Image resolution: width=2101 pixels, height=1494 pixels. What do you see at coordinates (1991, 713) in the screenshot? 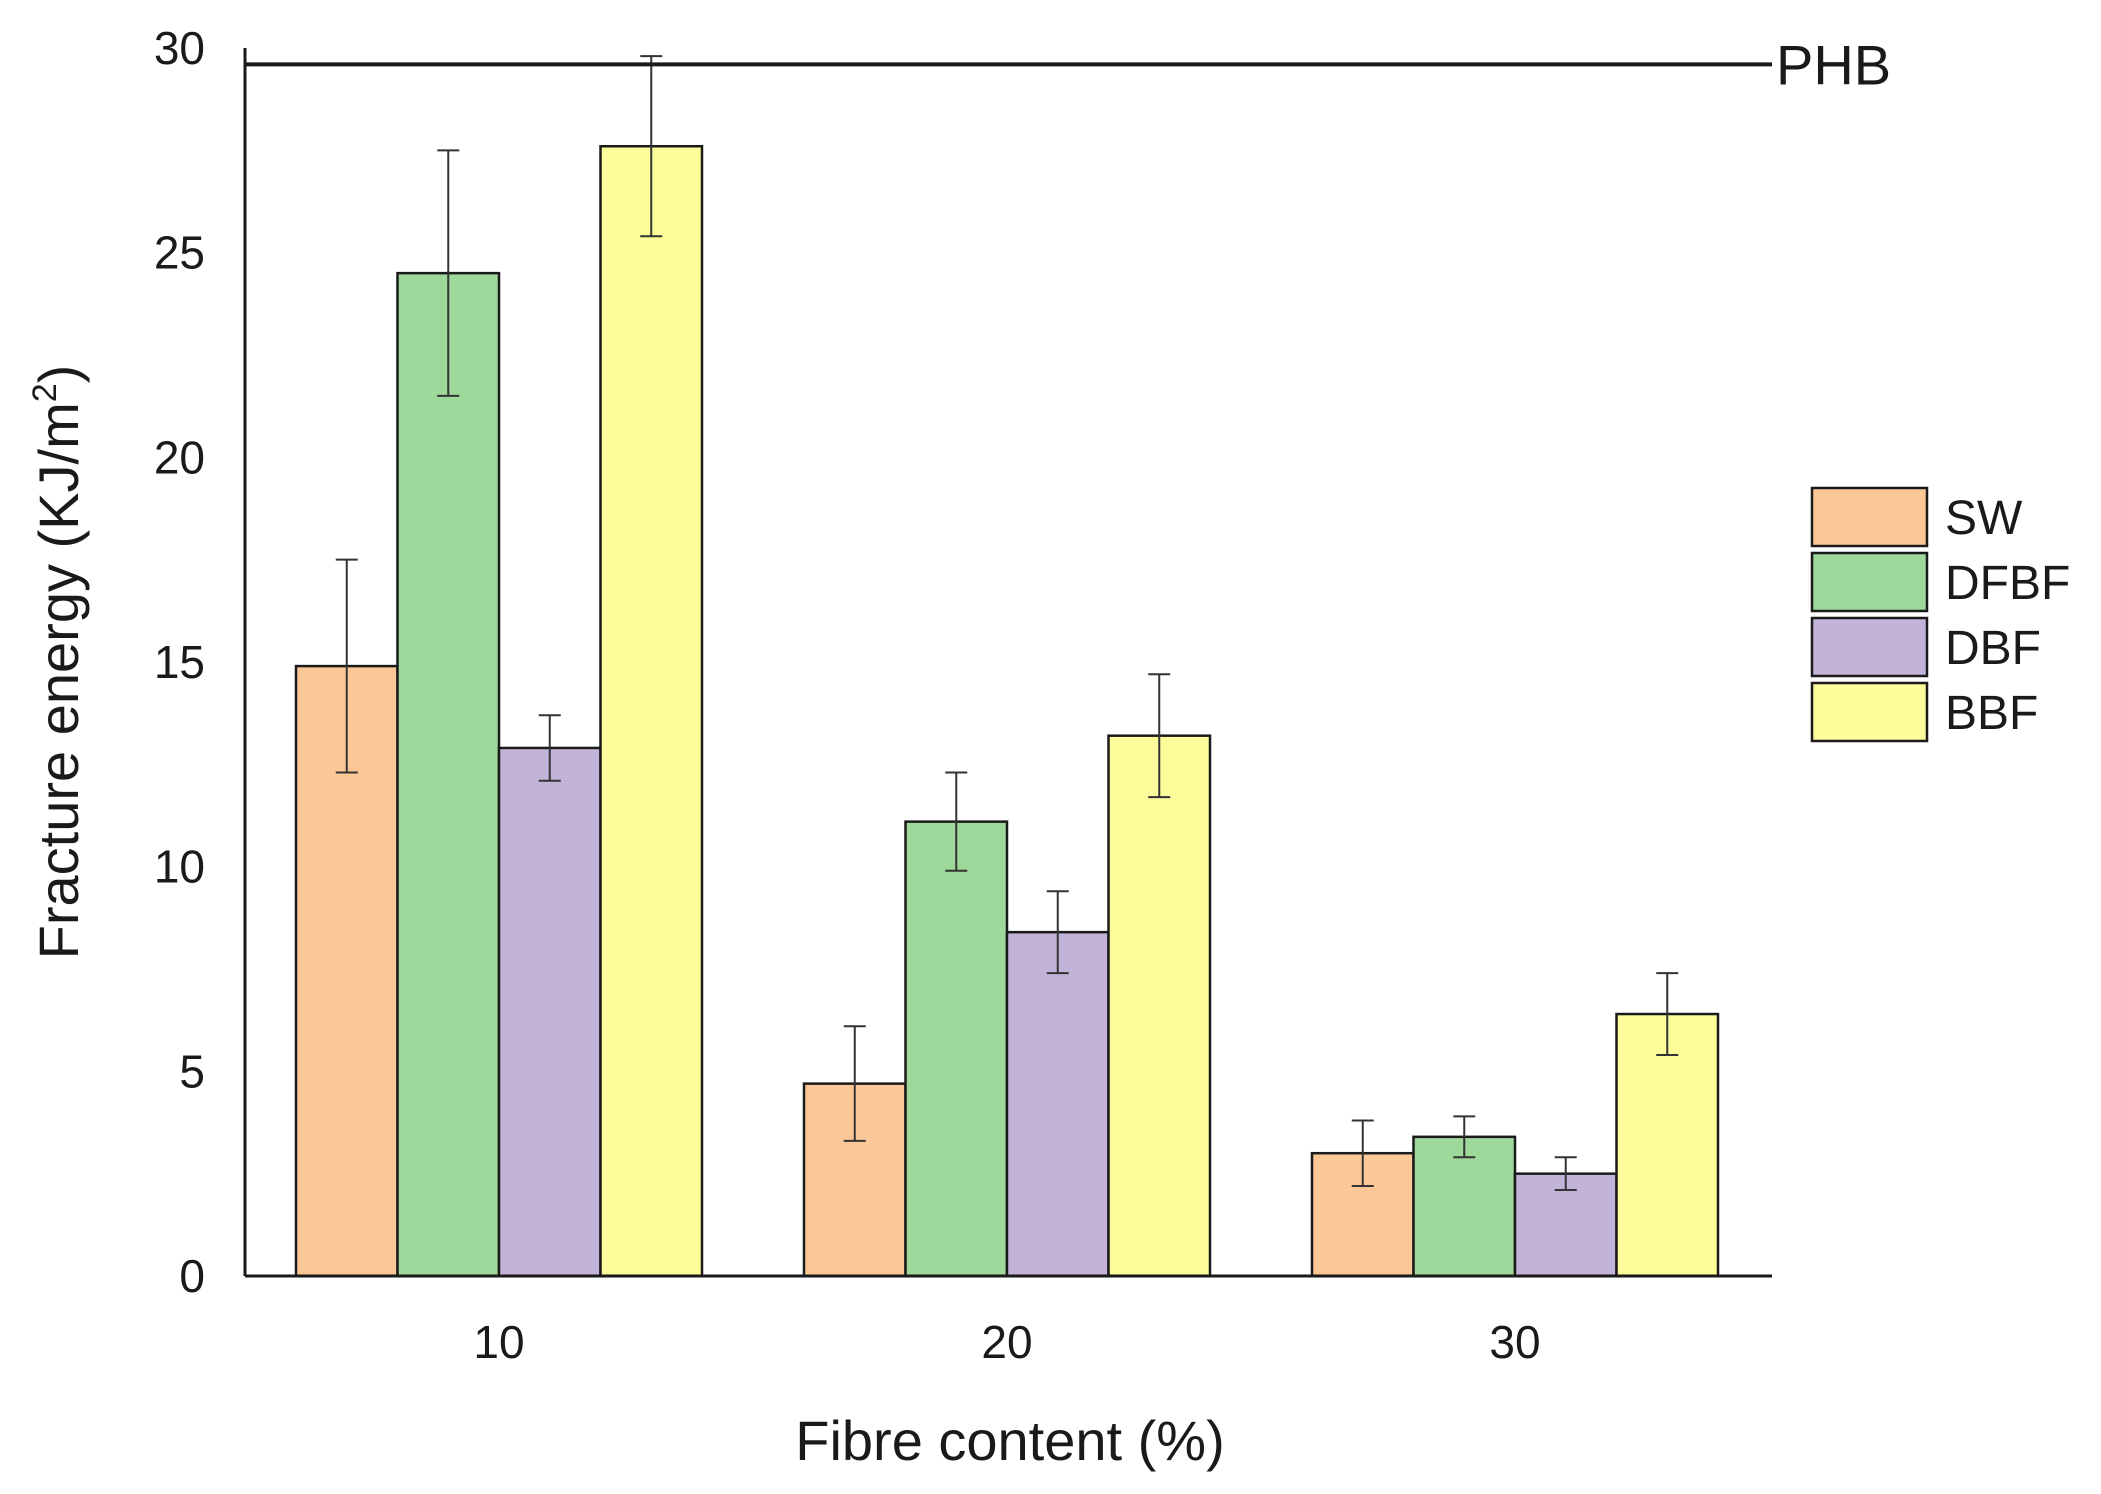
I see `legend-label-bbf: BBF` at bounding box center [1991, 713].